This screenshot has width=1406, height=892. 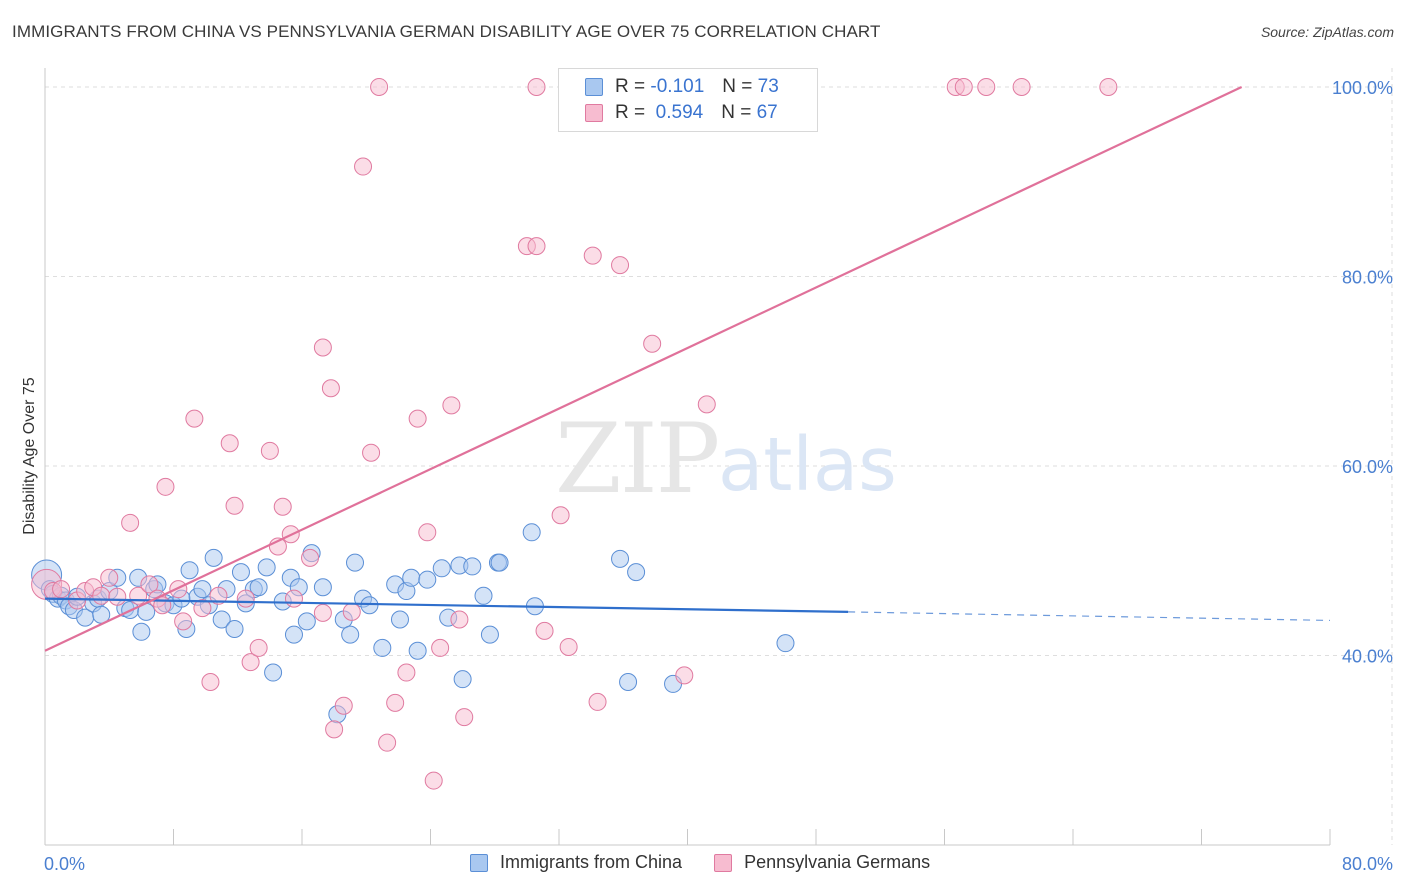 I want to click on n-value: 73, so click(x=768, y=86).